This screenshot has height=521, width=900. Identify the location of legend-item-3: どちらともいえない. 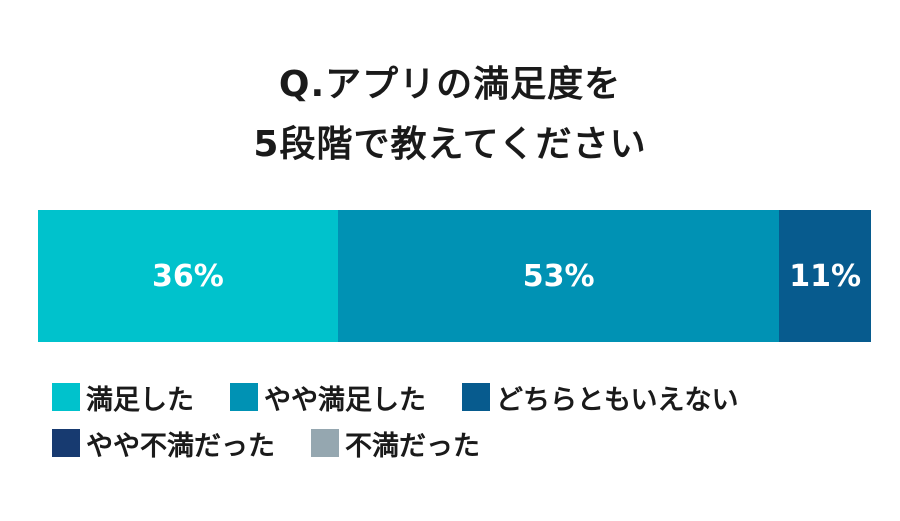
(600, 398).